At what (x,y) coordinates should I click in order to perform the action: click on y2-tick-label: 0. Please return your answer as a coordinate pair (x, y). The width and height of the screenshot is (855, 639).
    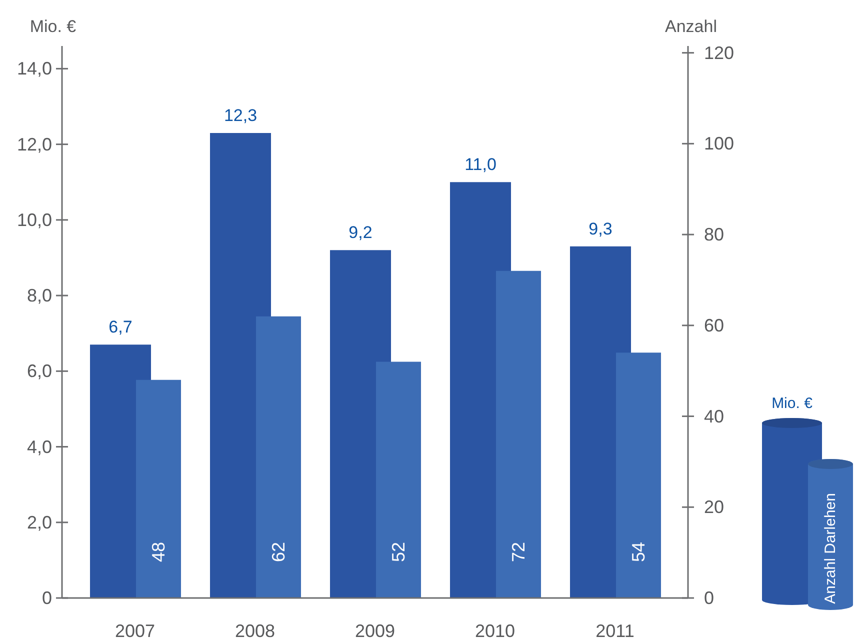
    Looking at the image, I should click on (709, 598).